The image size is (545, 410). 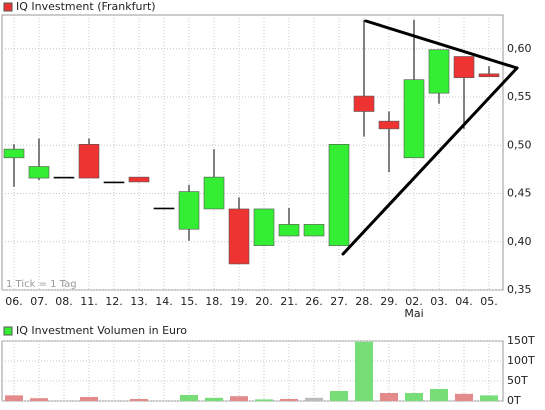 What do you see at coordinates (389, 301) in the screenshot?
I see `x-tick-label: 29.` at bounding box center [389, 301].